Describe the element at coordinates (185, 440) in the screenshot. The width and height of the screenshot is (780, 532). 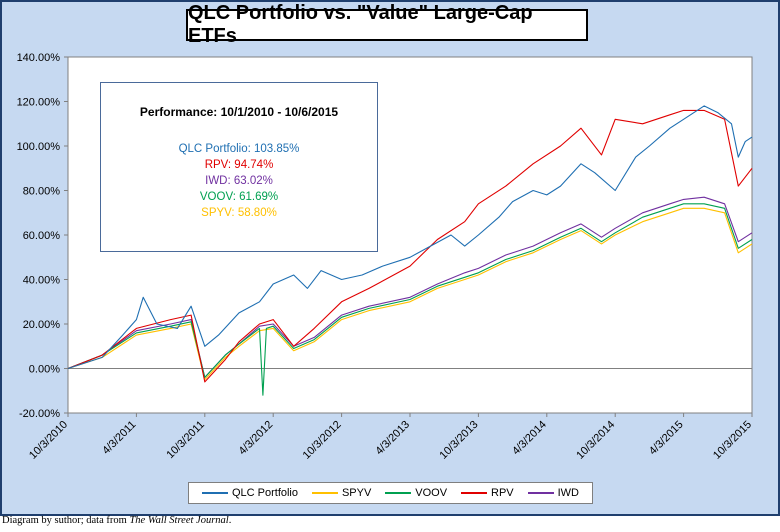
I see `x-tick-label: 10/3/2011` at that location.